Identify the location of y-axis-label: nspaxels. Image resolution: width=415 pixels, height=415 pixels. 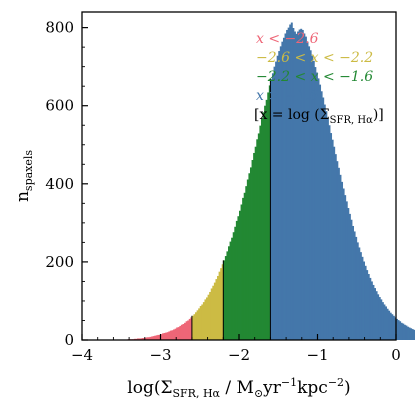
(24, 176).